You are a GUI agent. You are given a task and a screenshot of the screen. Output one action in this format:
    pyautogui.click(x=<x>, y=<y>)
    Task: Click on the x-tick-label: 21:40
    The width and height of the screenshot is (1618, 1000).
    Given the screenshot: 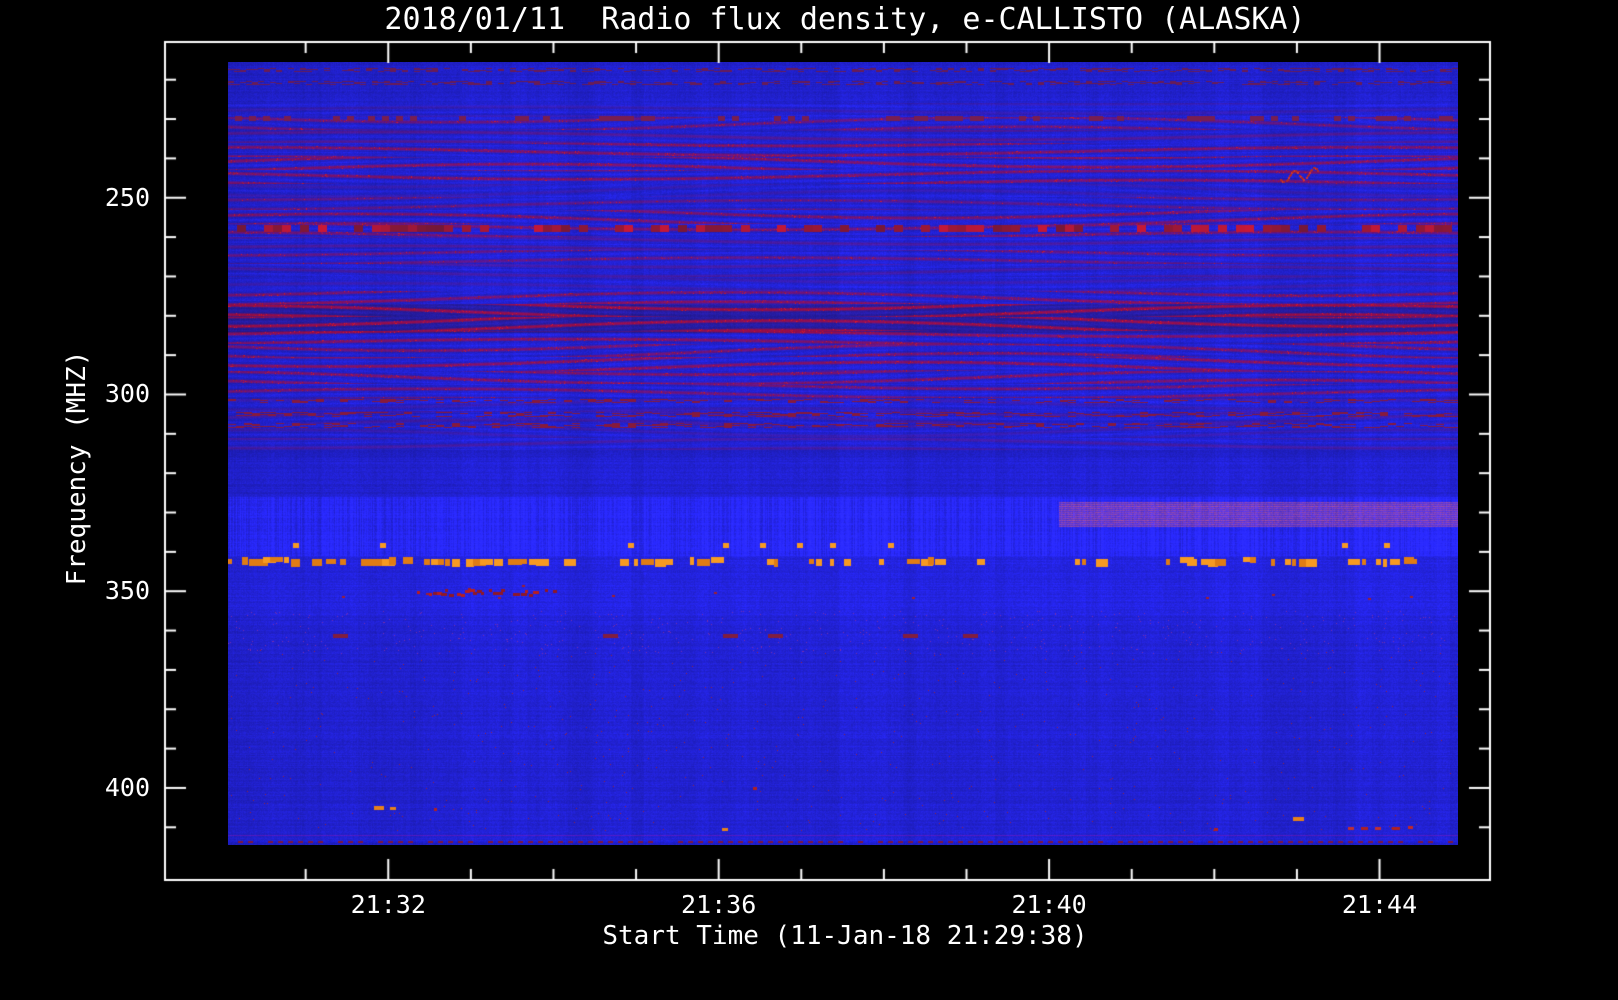 What is the action you would take?
    pyautogui.click(x=1049, y=904)
    